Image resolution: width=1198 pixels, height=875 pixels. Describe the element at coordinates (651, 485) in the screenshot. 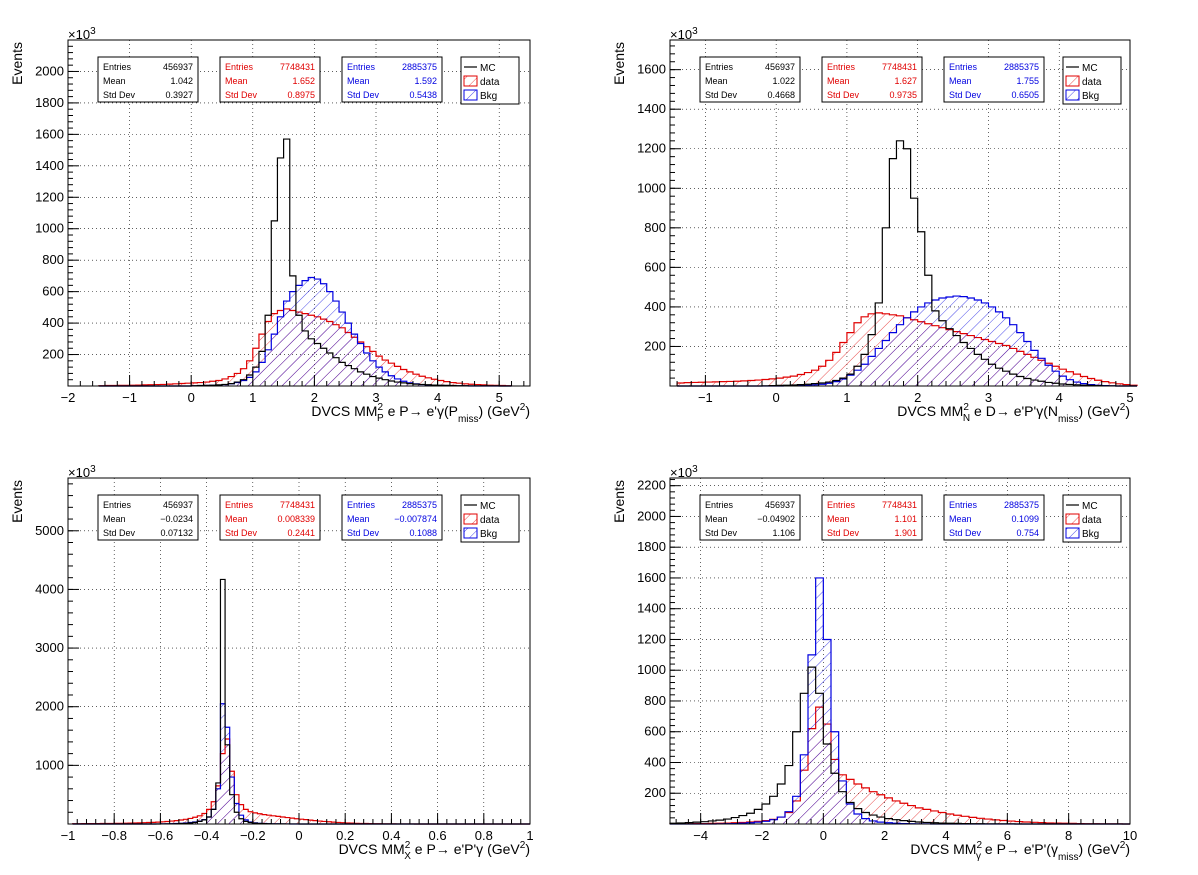

I see `y-tick-label: 2200` at that location.